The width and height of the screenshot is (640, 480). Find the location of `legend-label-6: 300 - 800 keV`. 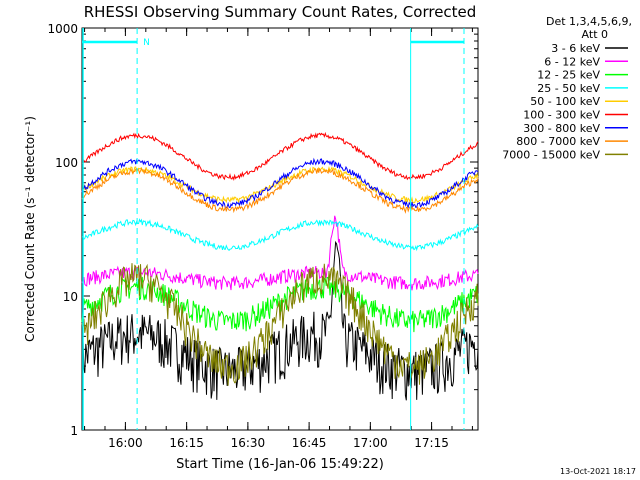

legend-label-6: 300 - 800 keV is located at coordinates (561, 128).